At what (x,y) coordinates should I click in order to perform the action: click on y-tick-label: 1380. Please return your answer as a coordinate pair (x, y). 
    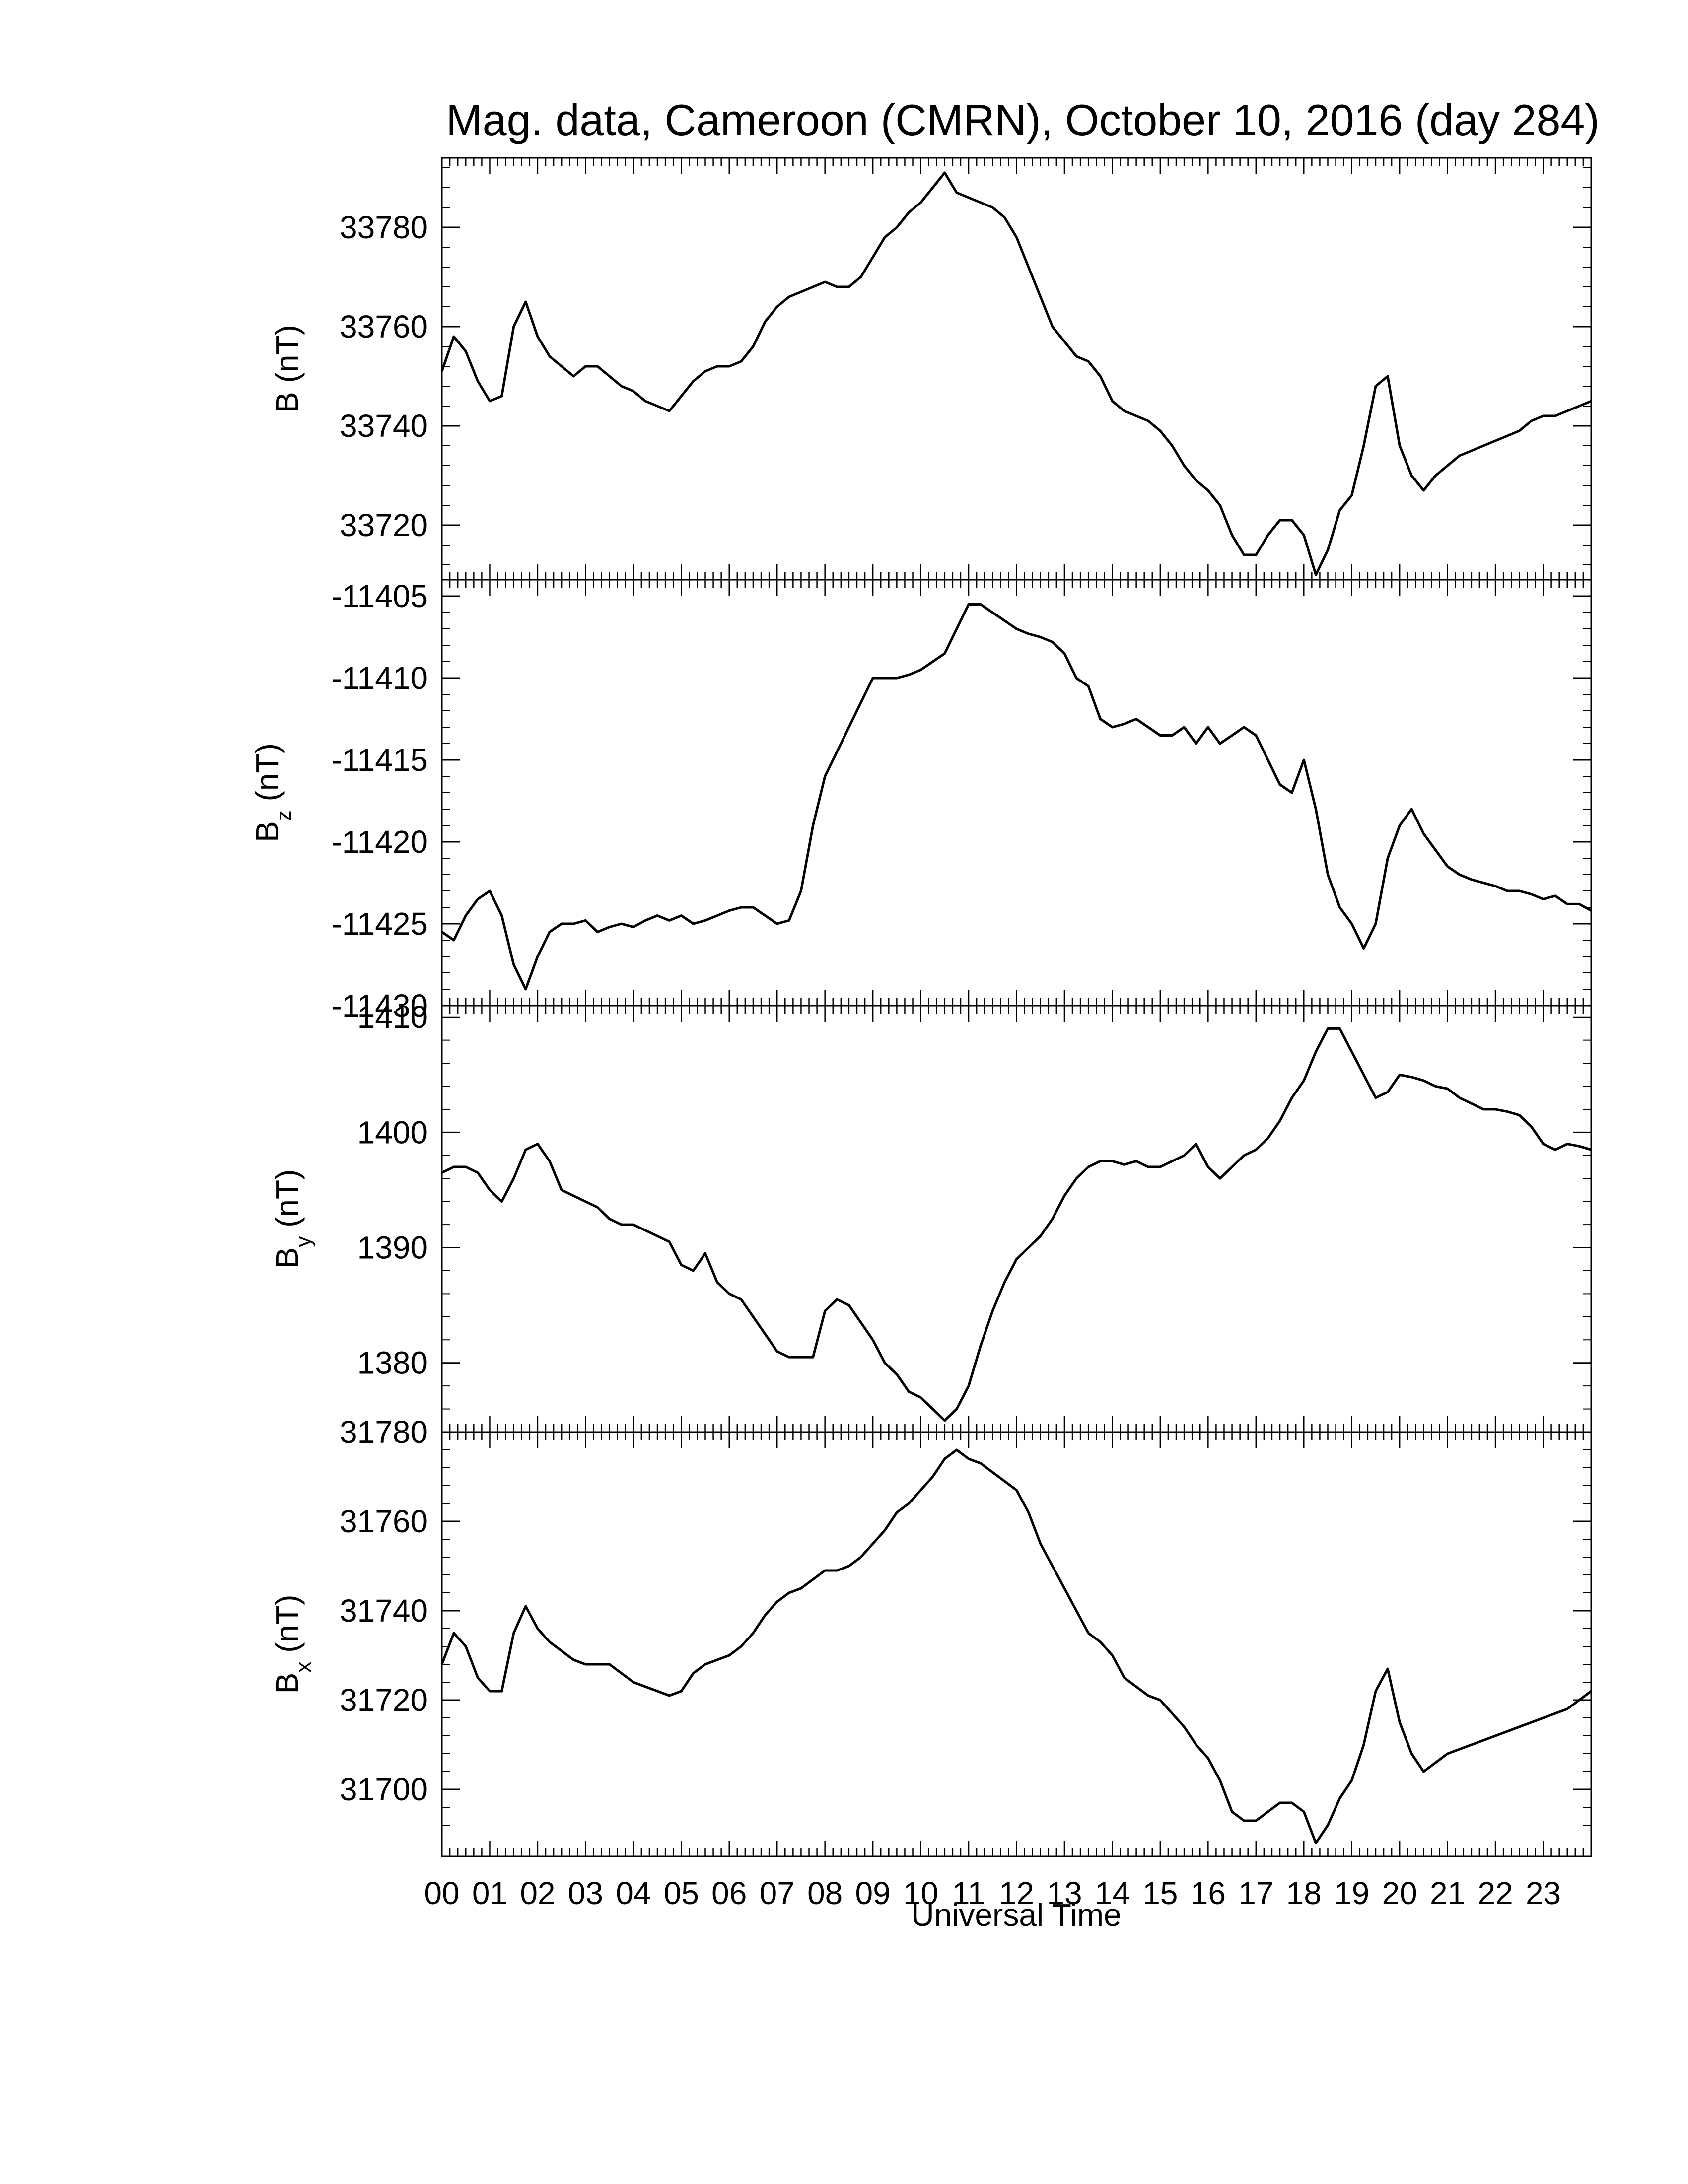
    Looking at the image, I should click on (392, 1363).